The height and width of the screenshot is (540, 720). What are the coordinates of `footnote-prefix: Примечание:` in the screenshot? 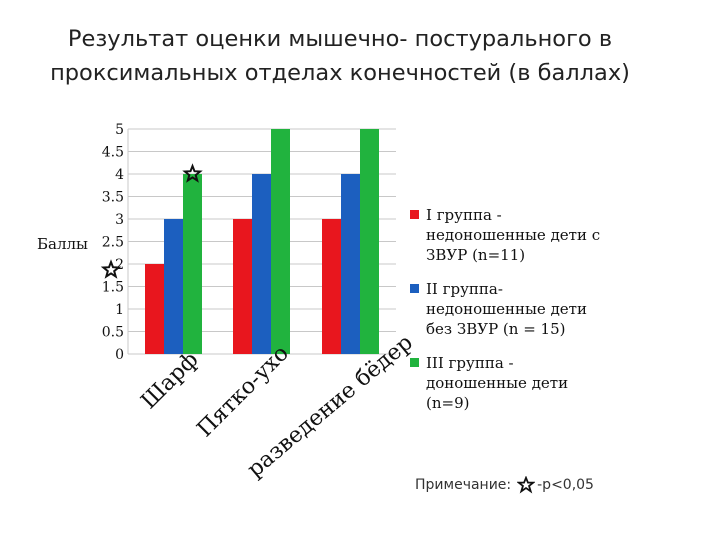 It's located at (463, 485).